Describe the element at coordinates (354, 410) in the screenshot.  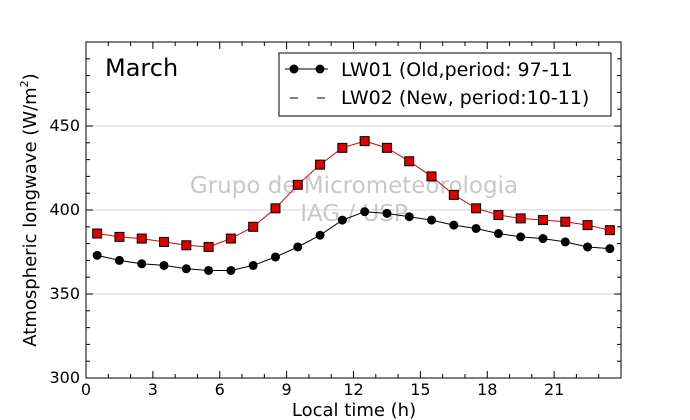
I see `x-axis-label: Local time (h)` at that location.